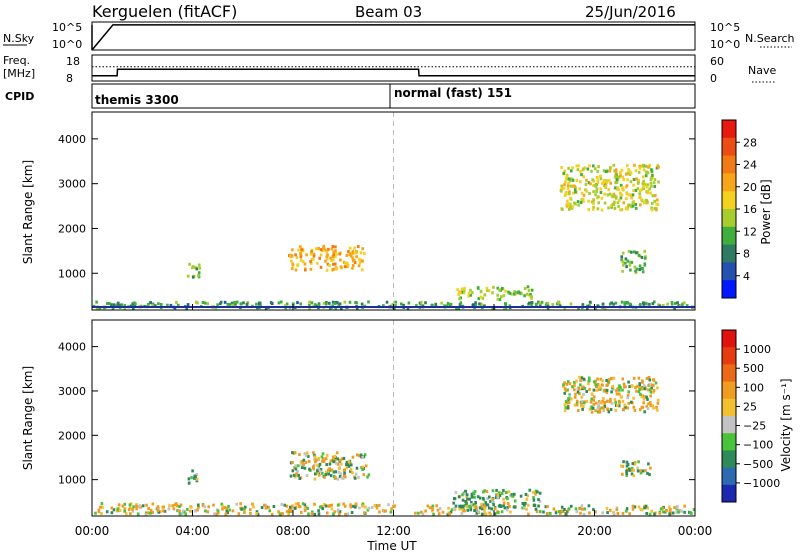 This screenshot has height=554, width=800. What do you see at coordinates (753, 368) in the screenshot?
I see `velocity-cbar-tick-label: 500` at bounding box center [753, 368].